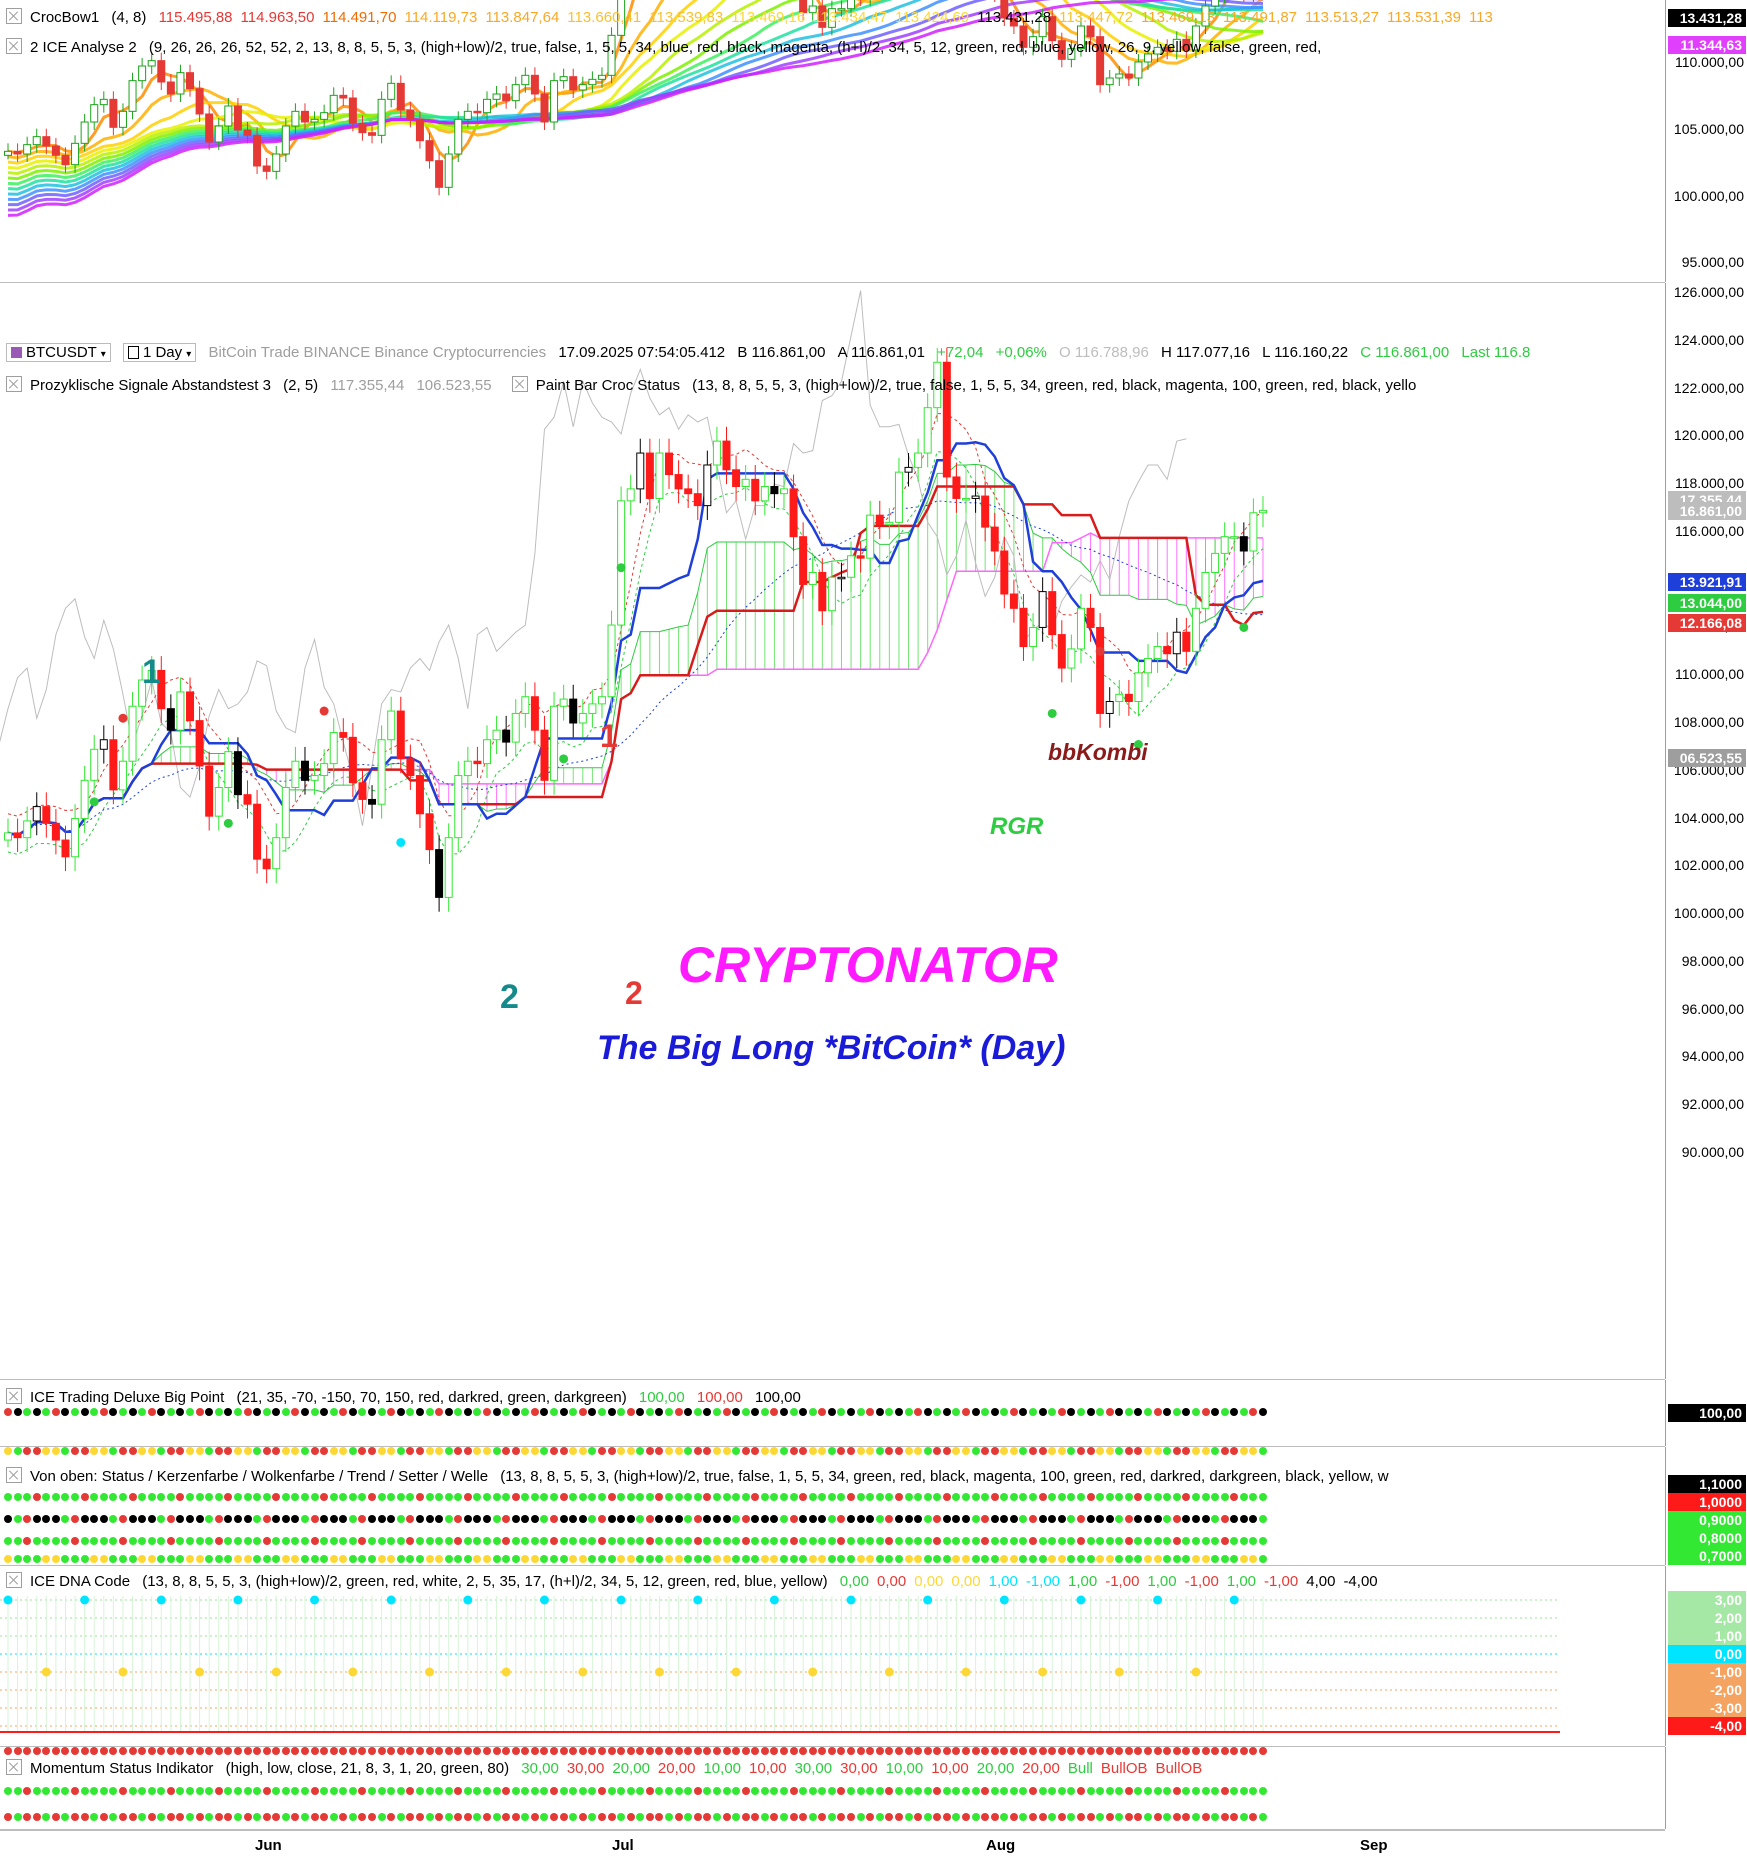 This screenshot has height=1863, width=1747. What do you see at coordinates (441, 17) in the screenshot?
I see `croc-value: 114.119,73` at bounding box center [441, 17].